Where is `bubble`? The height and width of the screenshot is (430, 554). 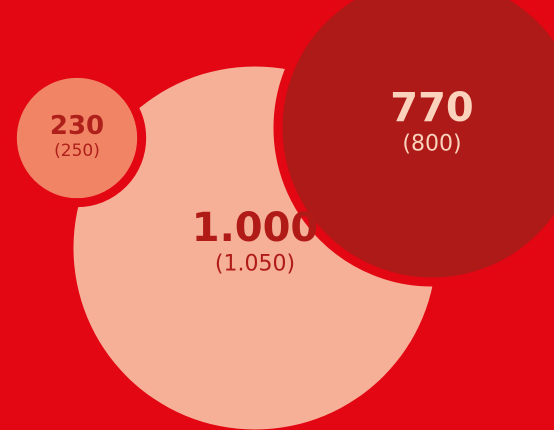
bubble is located at coordinates (77, 138).